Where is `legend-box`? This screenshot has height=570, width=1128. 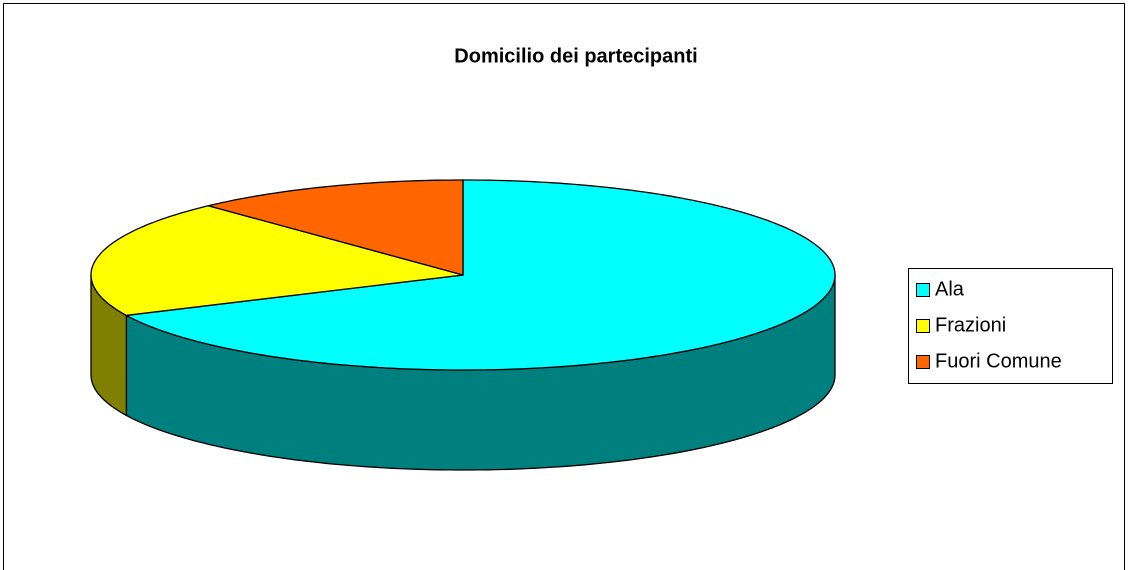 legend-box is located at coordinates (1010, 326).